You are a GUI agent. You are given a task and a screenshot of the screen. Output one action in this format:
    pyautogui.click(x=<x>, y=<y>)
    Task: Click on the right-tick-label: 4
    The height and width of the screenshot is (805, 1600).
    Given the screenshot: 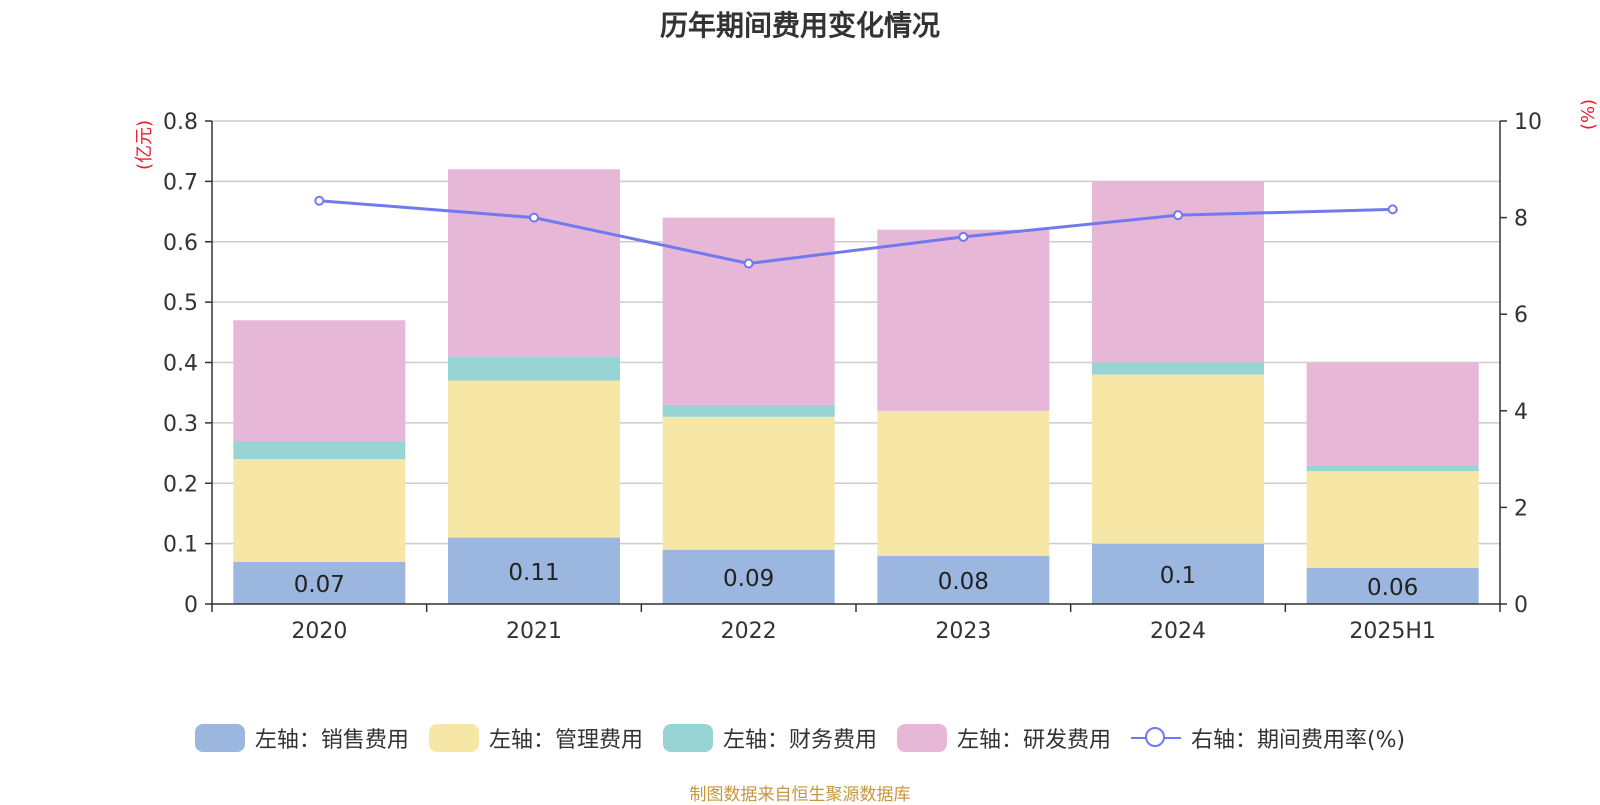 What is the action you would take?
    pyautogui.click(x=1521, y=412)
    